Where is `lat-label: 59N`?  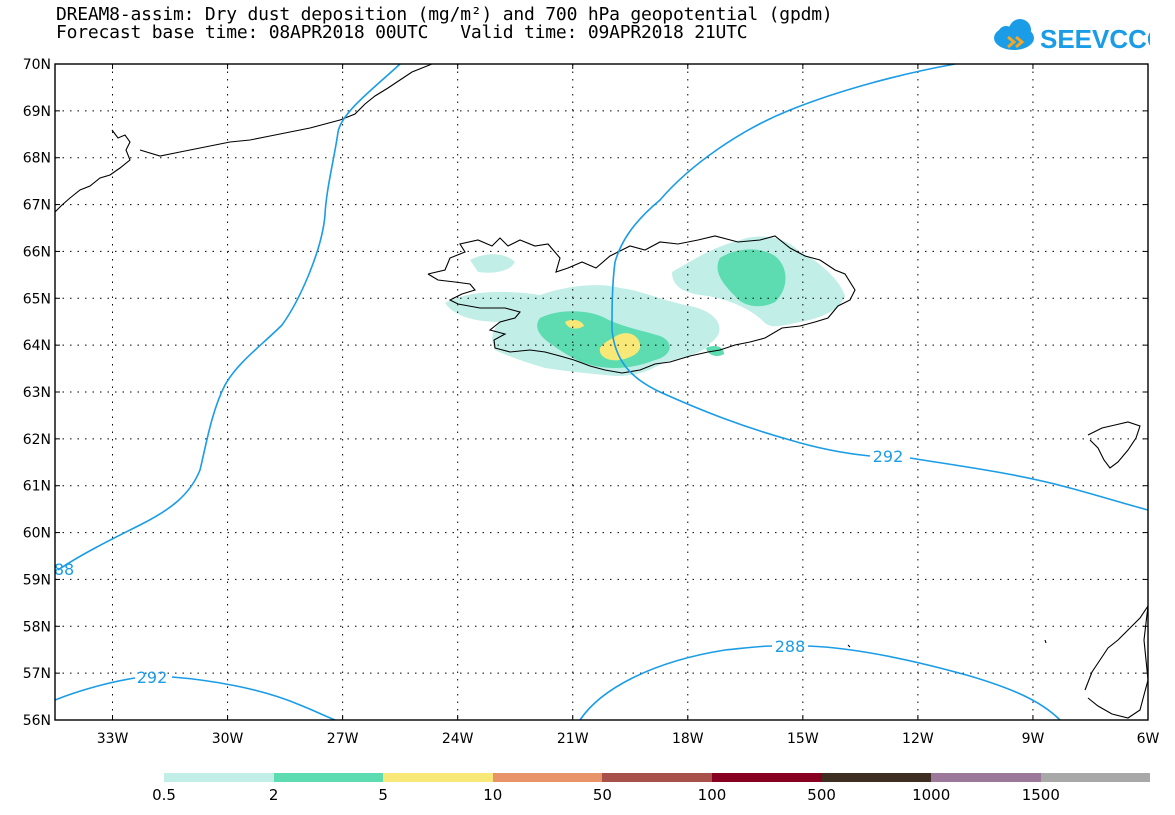 lat-label: 59N is located at coordinates (37, 580).